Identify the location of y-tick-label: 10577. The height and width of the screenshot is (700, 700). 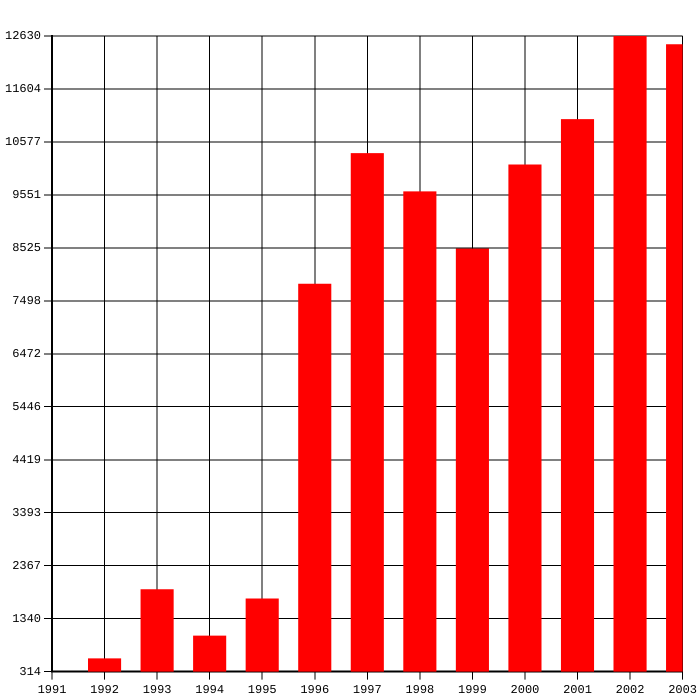
(23, 142).